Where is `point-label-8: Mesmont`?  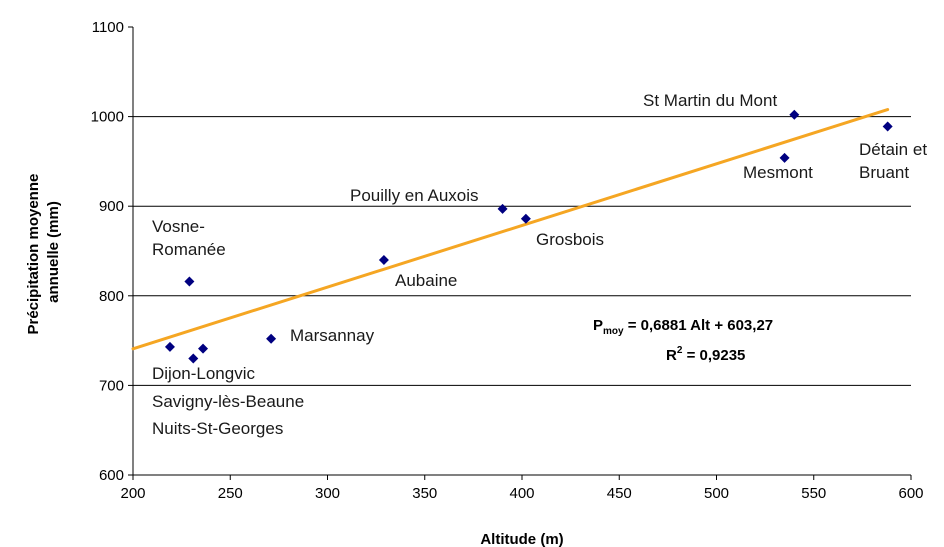
point-label-8: Mesmont is located at coordinates (778, 172).